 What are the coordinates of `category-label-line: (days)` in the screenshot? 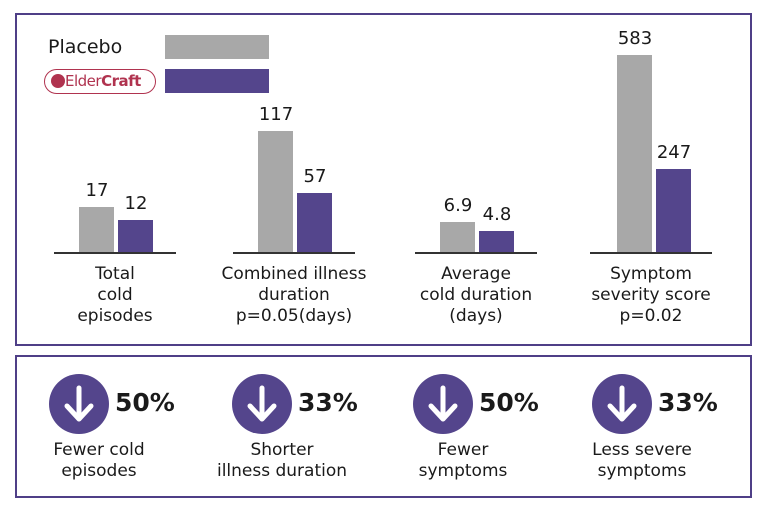 It's located at (476, 316).